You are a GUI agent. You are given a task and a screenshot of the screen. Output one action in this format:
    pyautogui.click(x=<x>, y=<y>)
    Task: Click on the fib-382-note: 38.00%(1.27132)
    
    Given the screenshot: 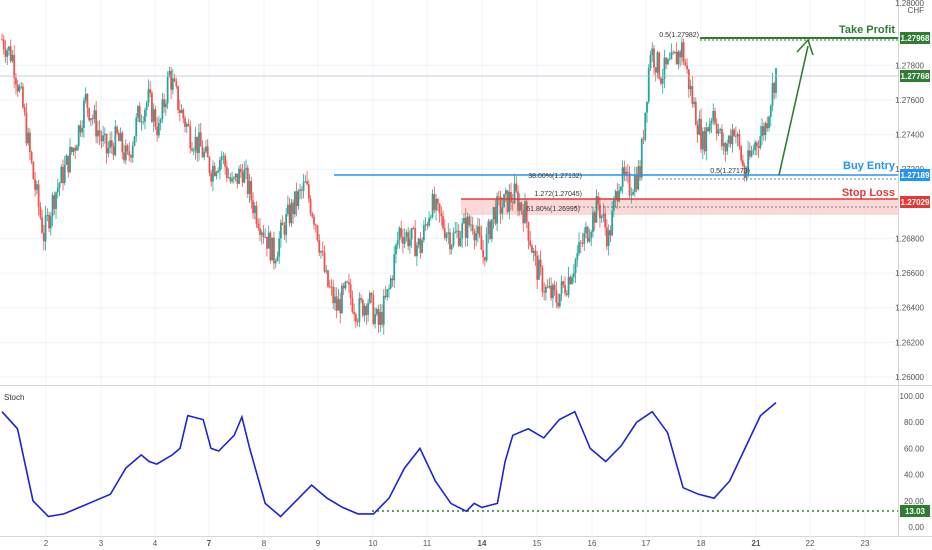 What is the action you would take?
    pyautogui.click(x=555, y=176)
    